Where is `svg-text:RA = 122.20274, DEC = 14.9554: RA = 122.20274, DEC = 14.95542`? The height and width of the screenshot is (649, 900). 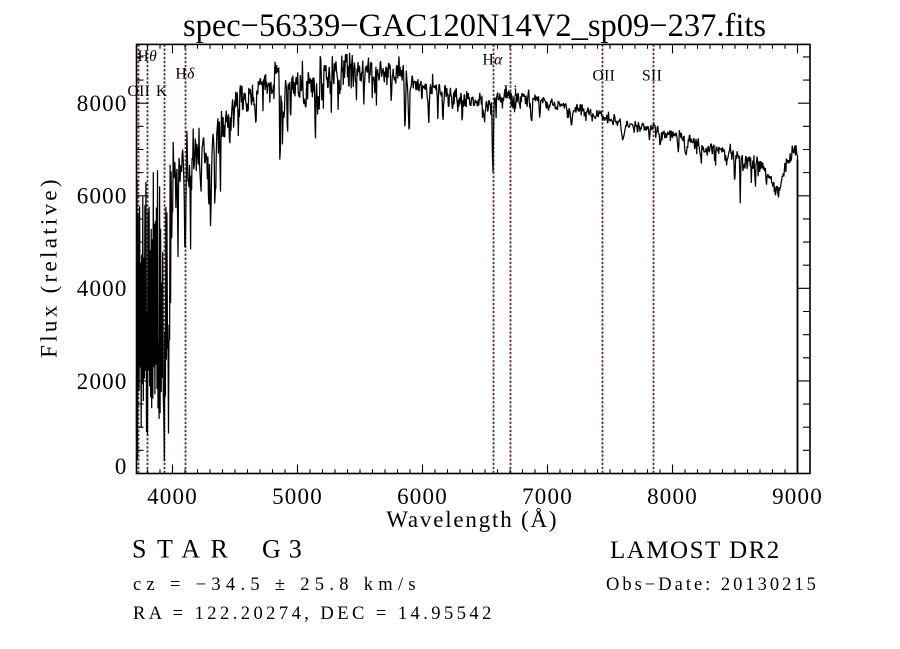
svg-text:RA = 122.20274, DEC = 14.9554: RA = 122.20274, DEC = 14.95542 is located at coordinates (314, 614).